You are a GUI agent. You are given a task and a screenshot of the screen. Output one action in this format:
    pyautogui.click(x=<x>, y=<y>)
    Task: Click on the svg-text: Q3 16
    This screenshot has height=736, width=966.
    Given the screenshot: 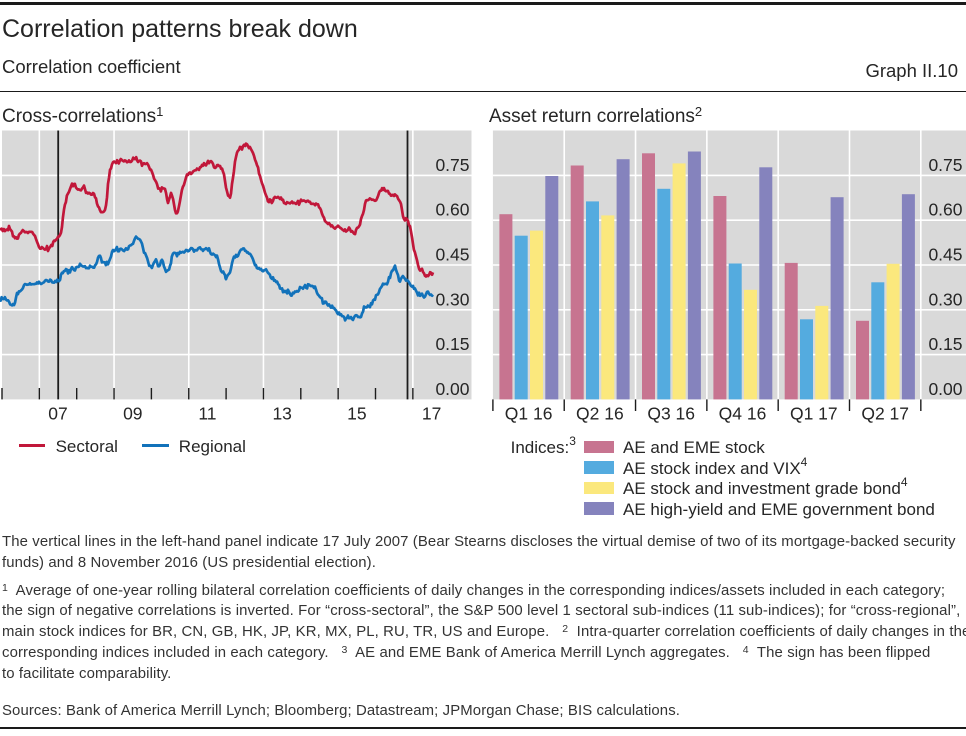 What is the action you would take?
    pyautogui.click(x=671, y=414)
    